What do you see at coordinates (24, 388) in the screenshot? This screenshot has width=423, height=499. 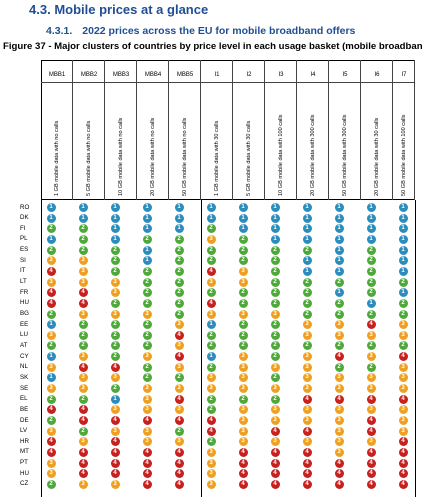 I see `country-label: SE` at bounding box center [24, 388].